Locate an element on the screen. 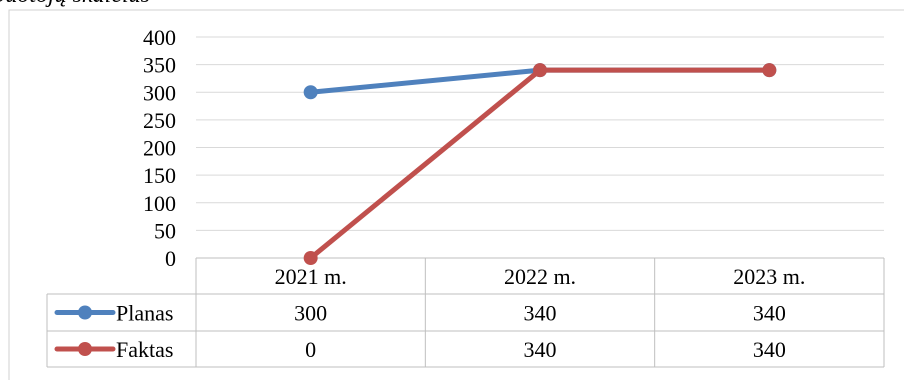  y-tick-label: 200 is located at coordinates (159, 148).